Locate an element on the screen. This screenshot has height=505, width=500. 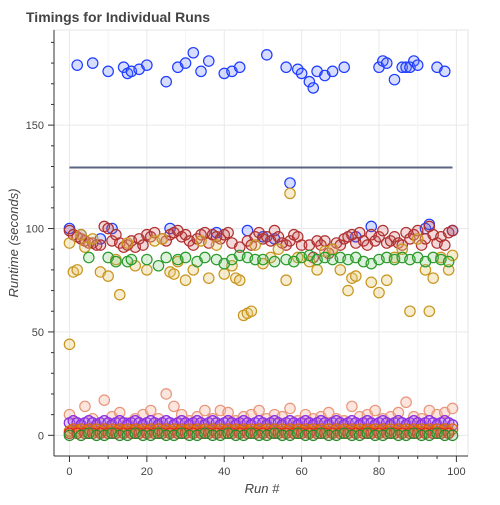
x-axis-label: Run # is located at coordinates (262, 488).